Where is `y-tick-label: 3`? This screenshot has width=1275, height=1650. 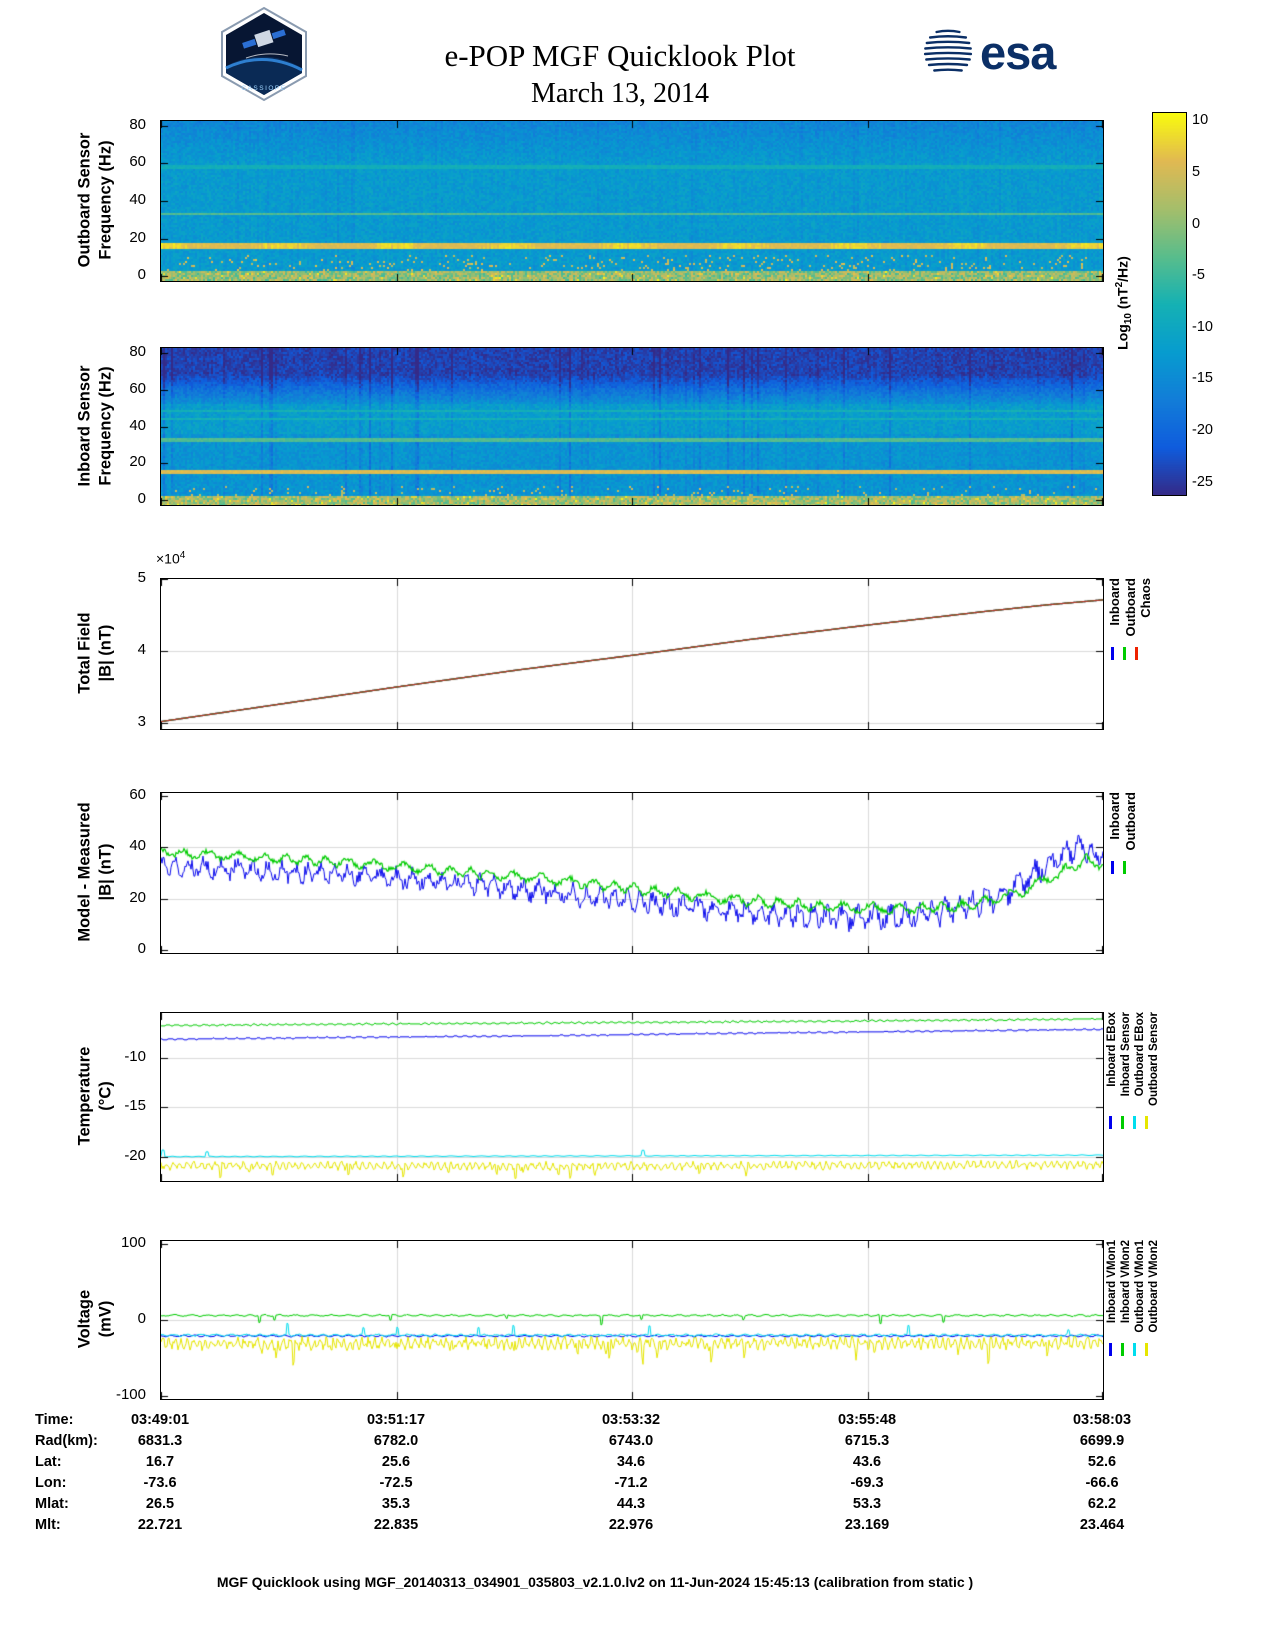
y-tick-label: 3 is located at coordinates (141, 722).